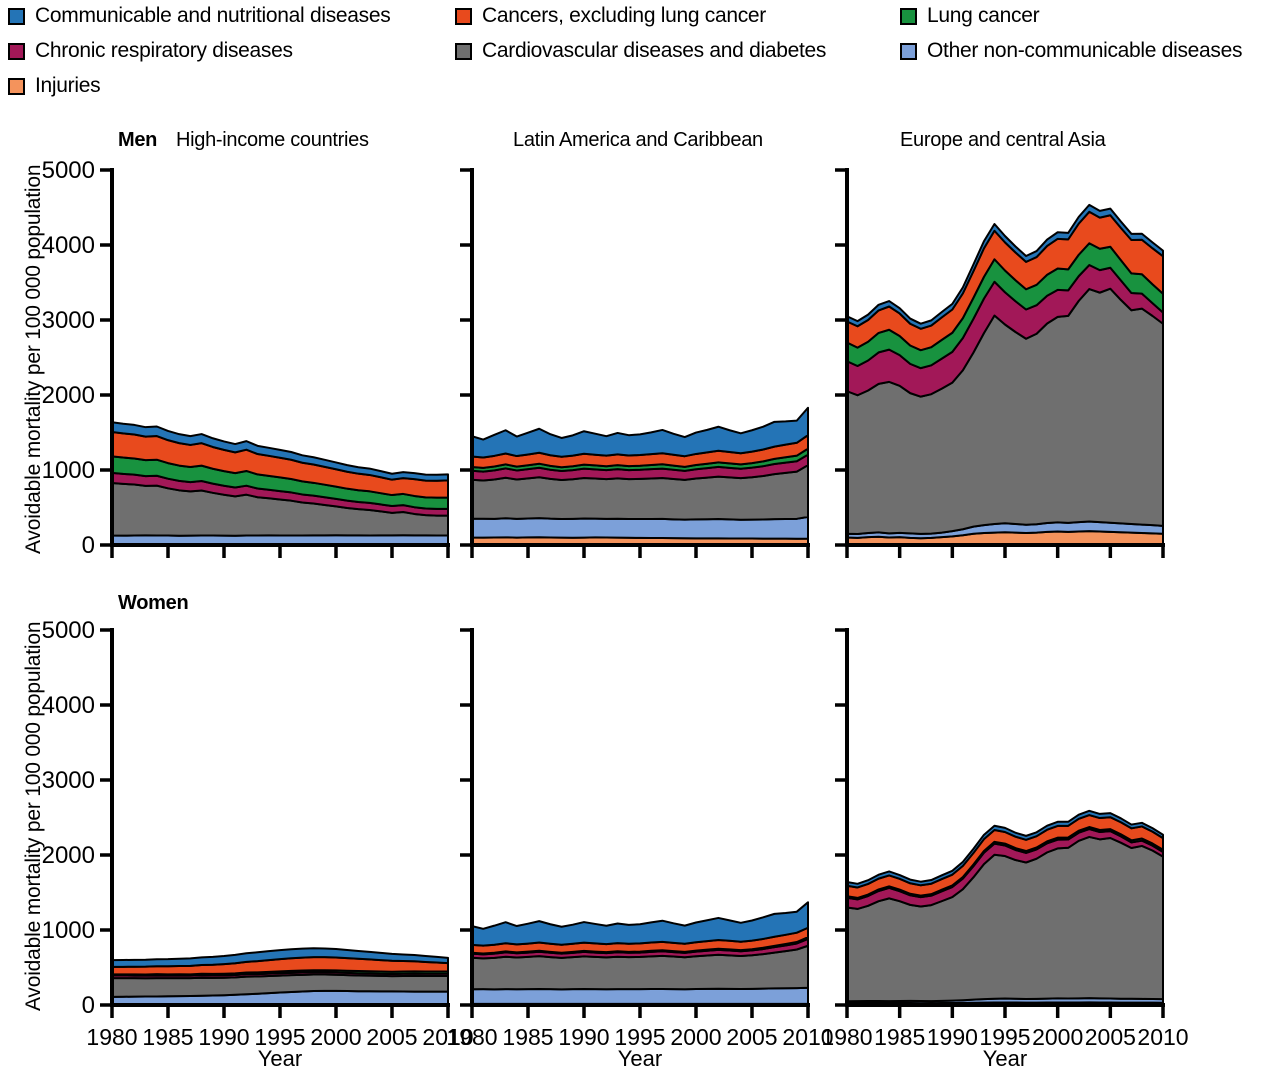  Describe the element at coordinates (908, 16) in the screenshot. I see `legend-swatch-lung-cancer-icon` at that location.